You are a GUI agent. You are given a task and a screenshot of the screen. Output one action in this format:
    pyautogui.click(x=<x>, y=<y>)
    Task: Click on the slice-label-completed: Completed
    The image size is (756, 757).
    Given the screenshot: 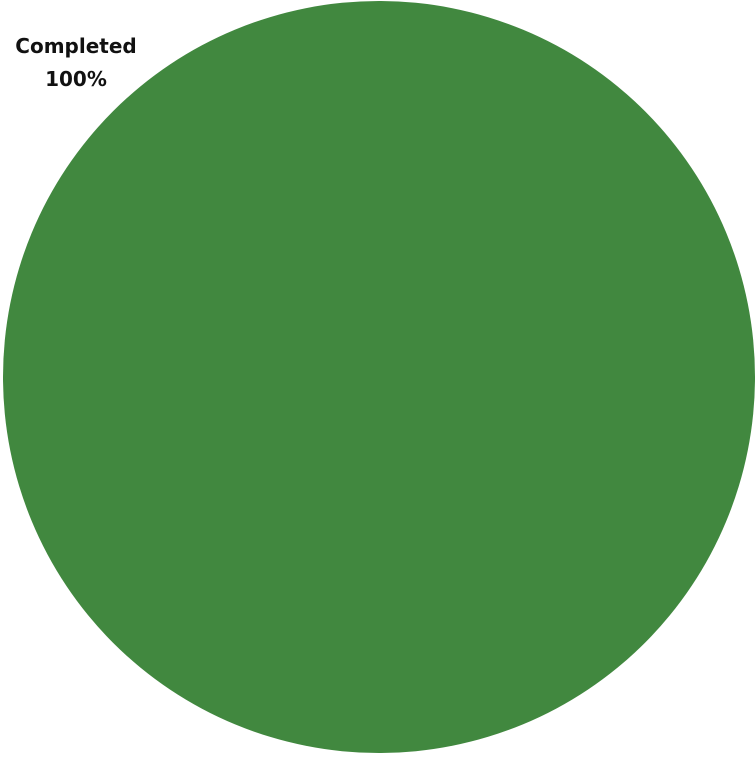 What is the action you would take?
    pyautogui.click(x=75, y=46)
    